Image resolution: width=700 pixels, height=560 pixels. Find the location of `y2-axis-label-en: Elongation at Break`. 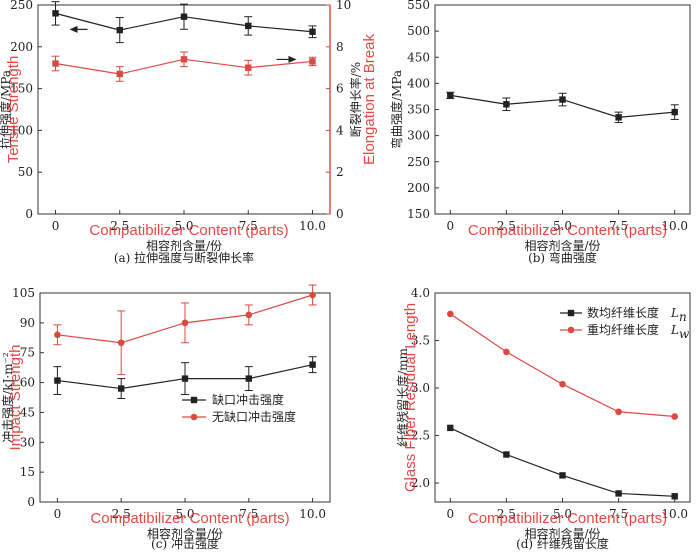

y2-axis-label-en: Elongation at Break is located at coordinates (369, 99).